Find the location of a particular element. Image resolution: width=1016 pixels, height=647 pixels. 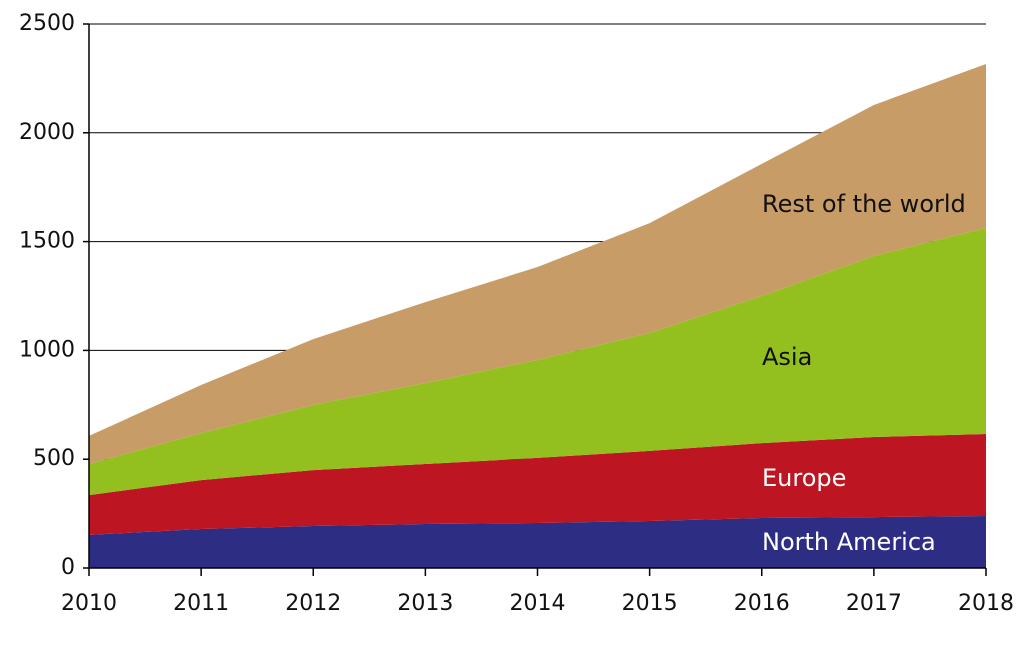

x-tick-label: 2015 is located at coordinates (650, 603).